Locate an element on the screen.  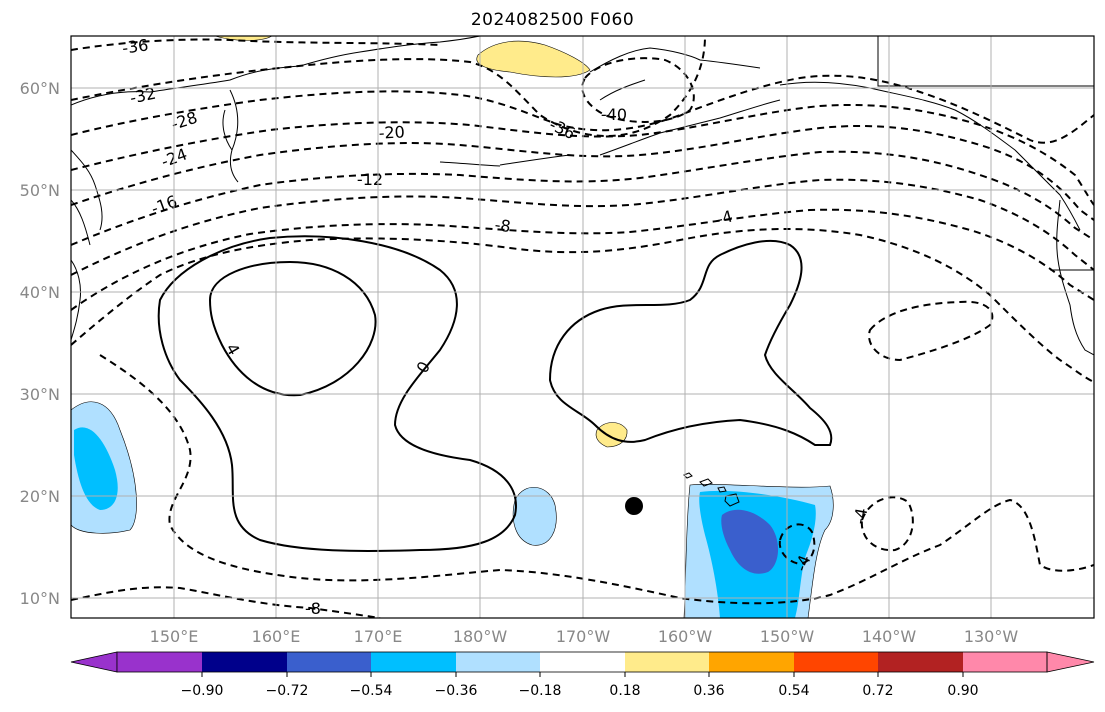
contour-minus28 is located at coordinates (582, 109).